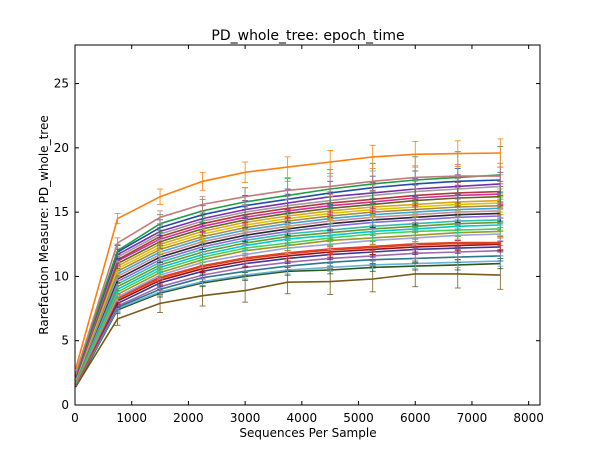  What do you see at coordinates (131, 418) in the screenshot?
I see `x-tick-label: 1000` at bounding box center [131, 418].